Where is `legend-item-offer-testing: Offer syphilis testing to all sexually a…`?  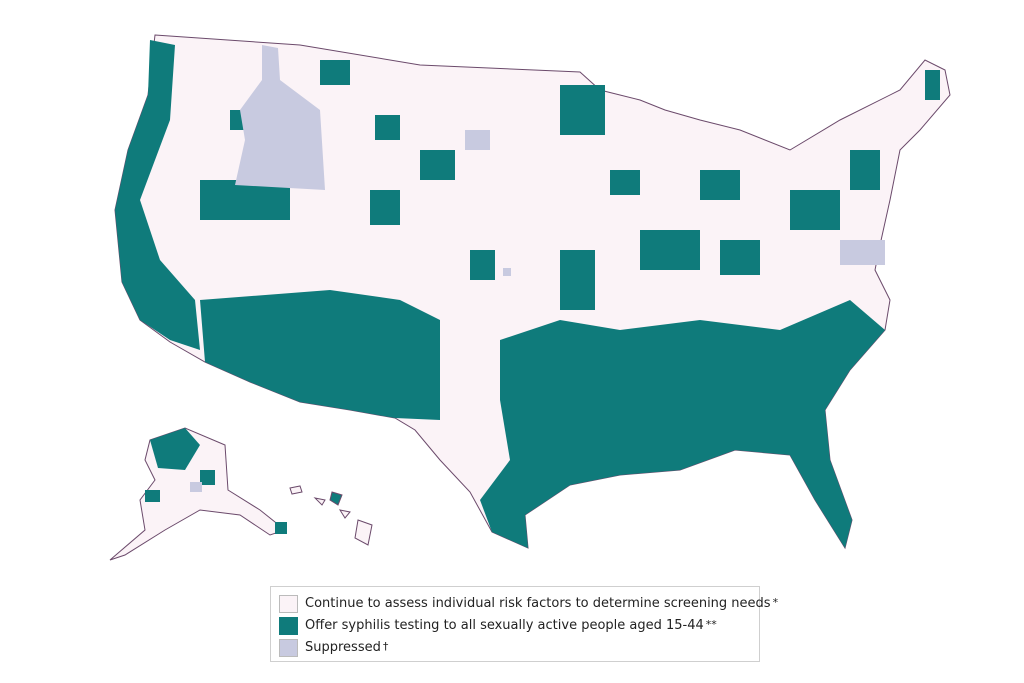
legend-item-offer-testing: Offer syphilis testing to all sexually a… is located at coordinates (515, 625).